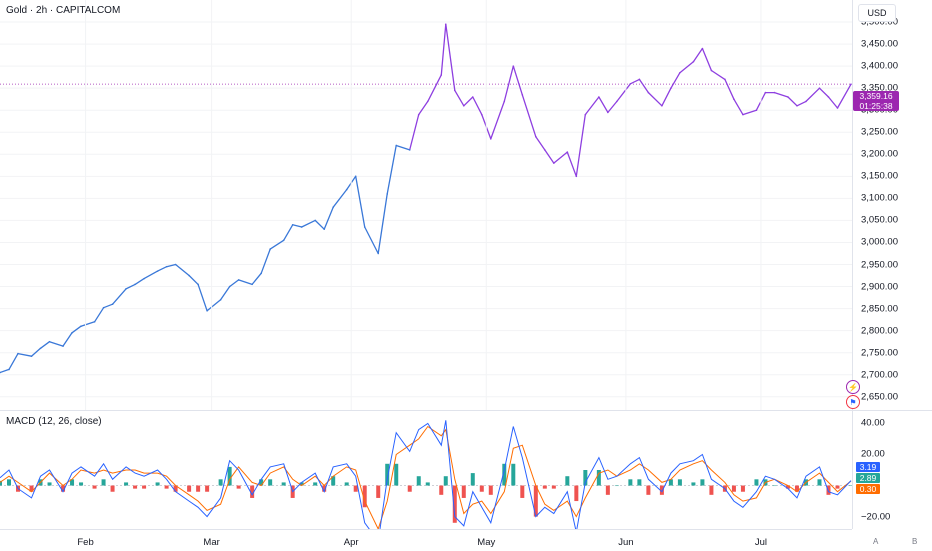 The height and width of the screenshot is (551, 932). Describe the element at coordinates (54, 421) in the screenshot. I see `macd-title: MACD (12, 26, close)` at that location.